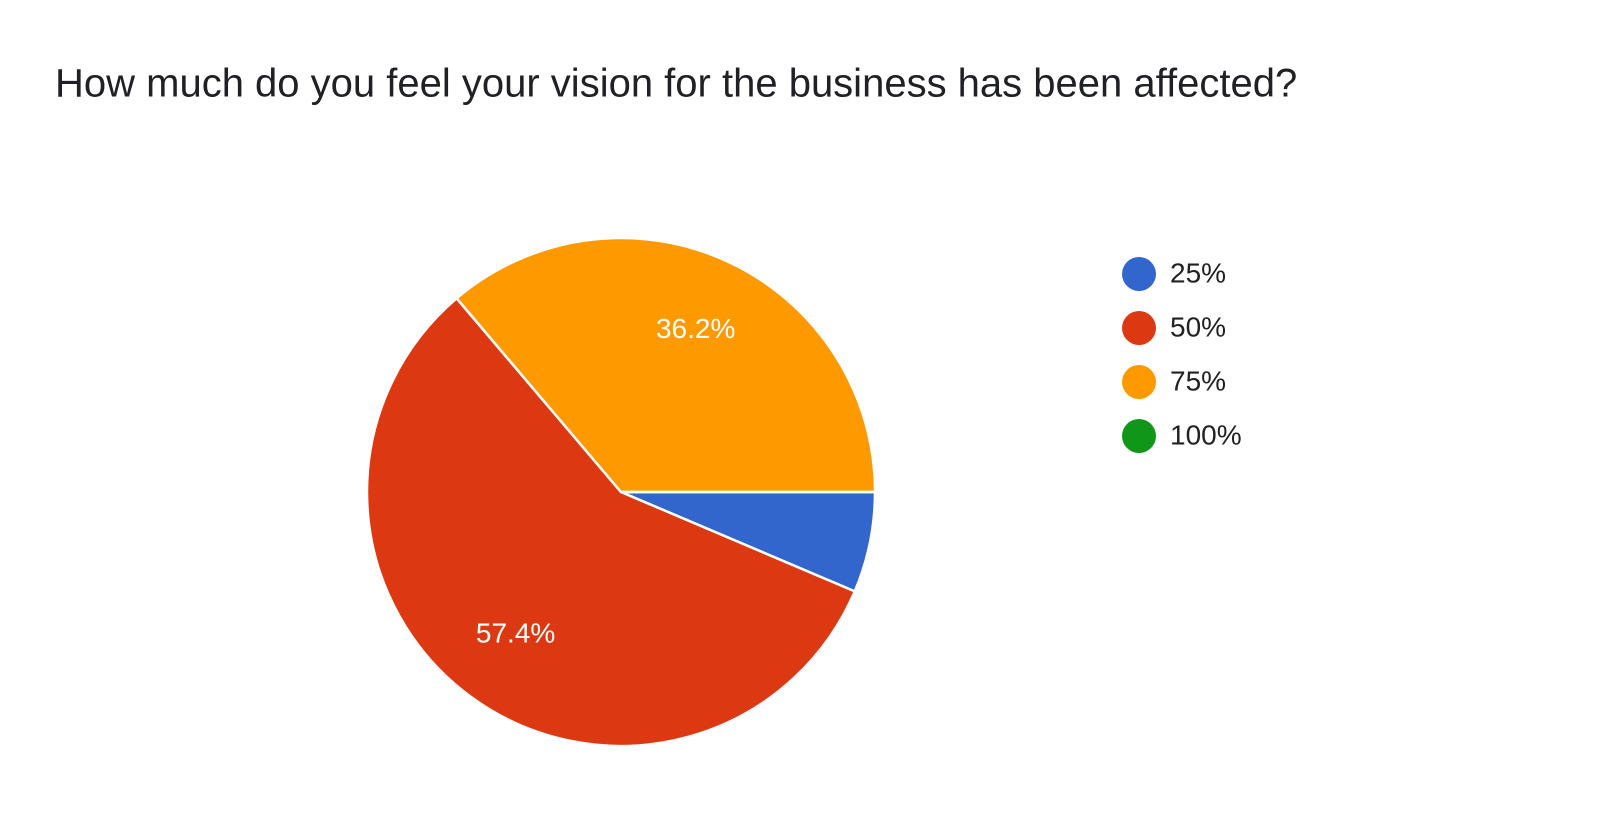  What do you see at coordinates (1198, 380) in the screenshot?
I see `legend-label: 75%` at bounding box center [1198, 380].